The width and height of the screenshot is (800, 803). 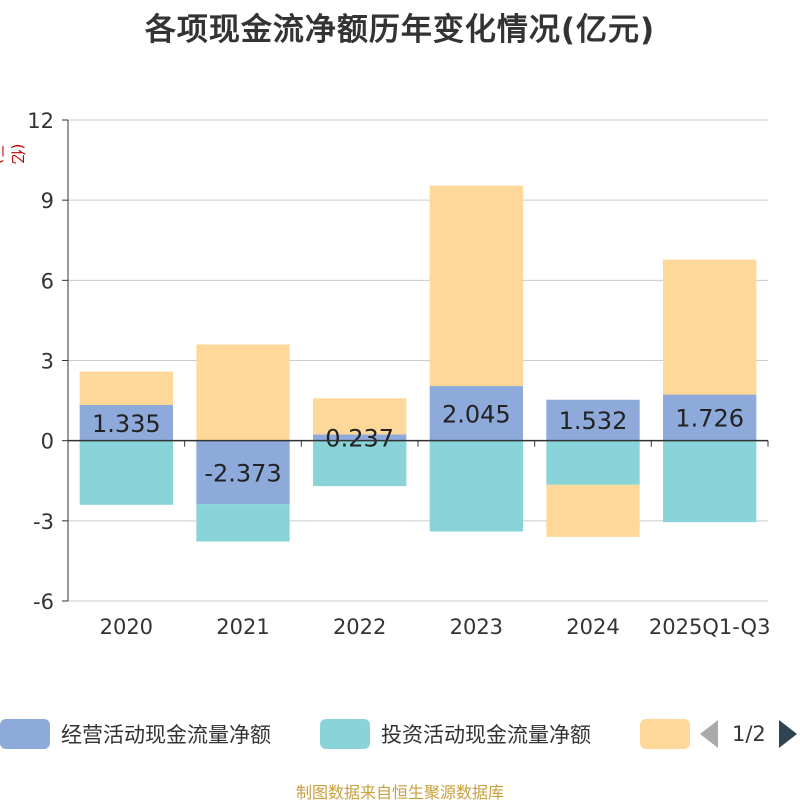 I want to click on bar-financing-2024, so click(x=593, y=510).